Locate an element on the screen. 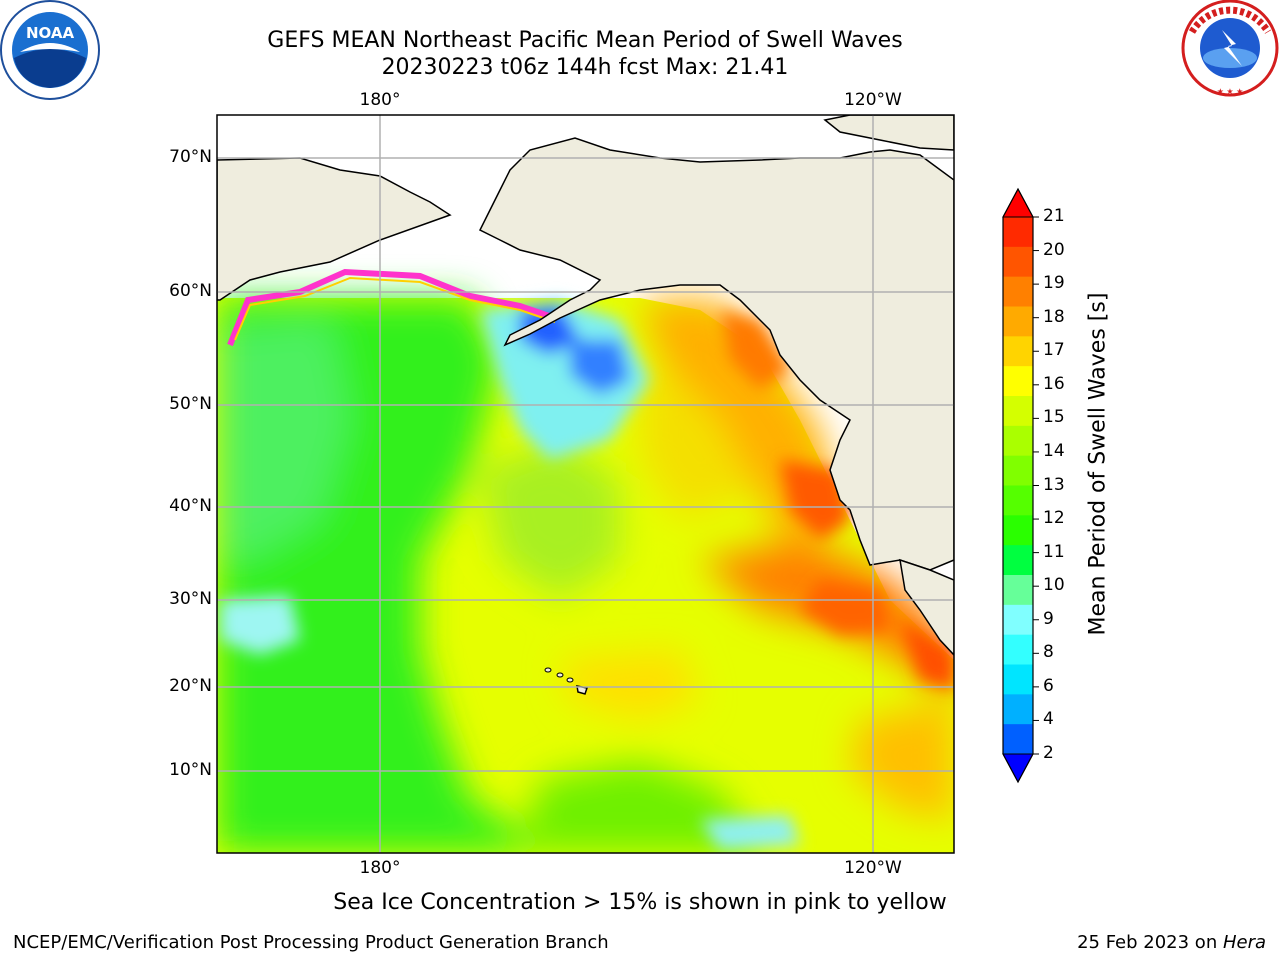  colorbar-tick-label: 16 is located at coordinates (1054, 383).